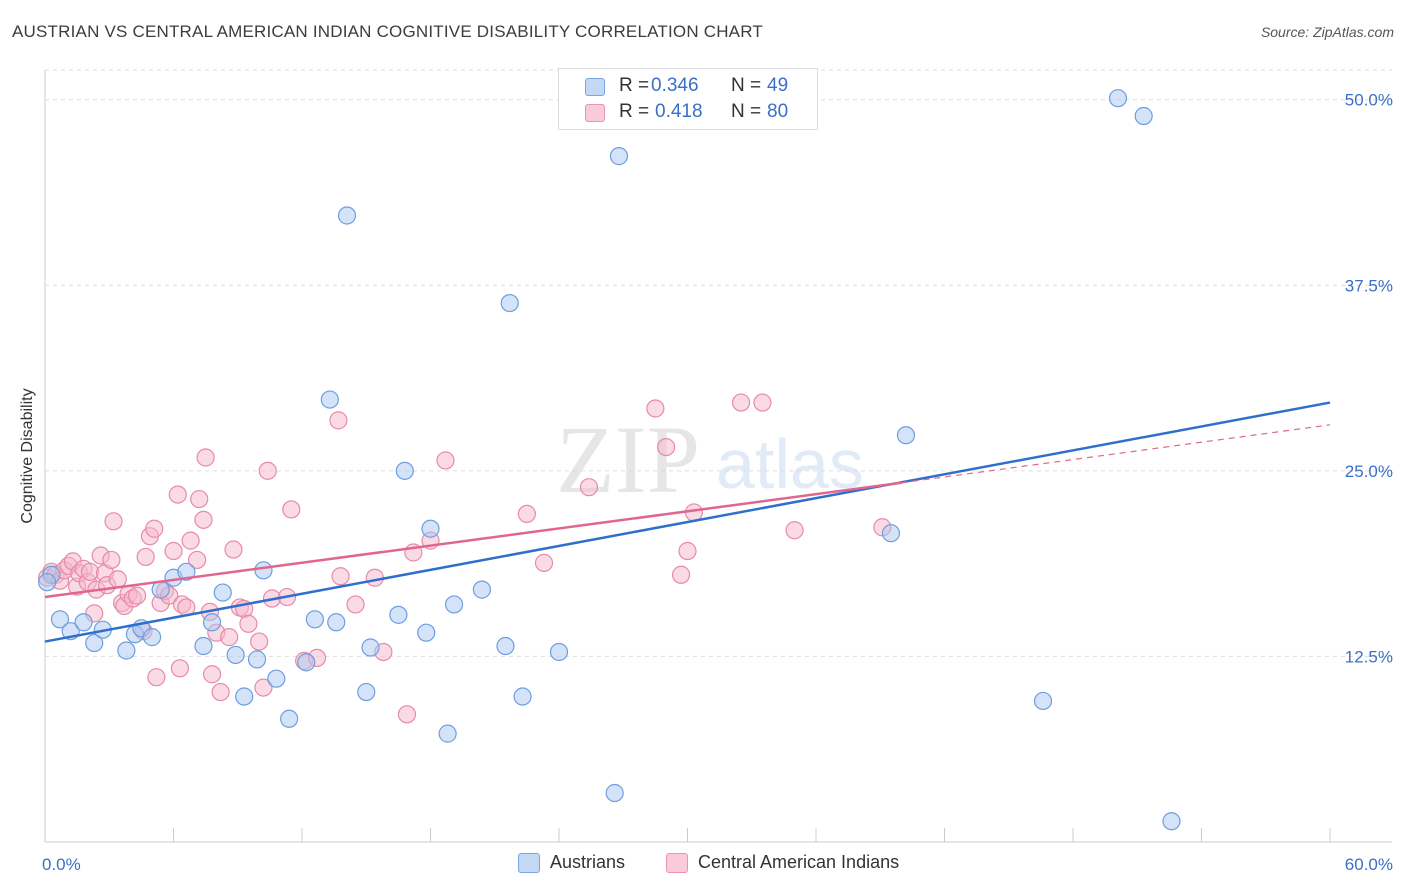 The image size is (1406, 892). Describe the element at coordinates (61, 864) in the screenshot. I see `x-tick-label-0: 0.0%` at that location.